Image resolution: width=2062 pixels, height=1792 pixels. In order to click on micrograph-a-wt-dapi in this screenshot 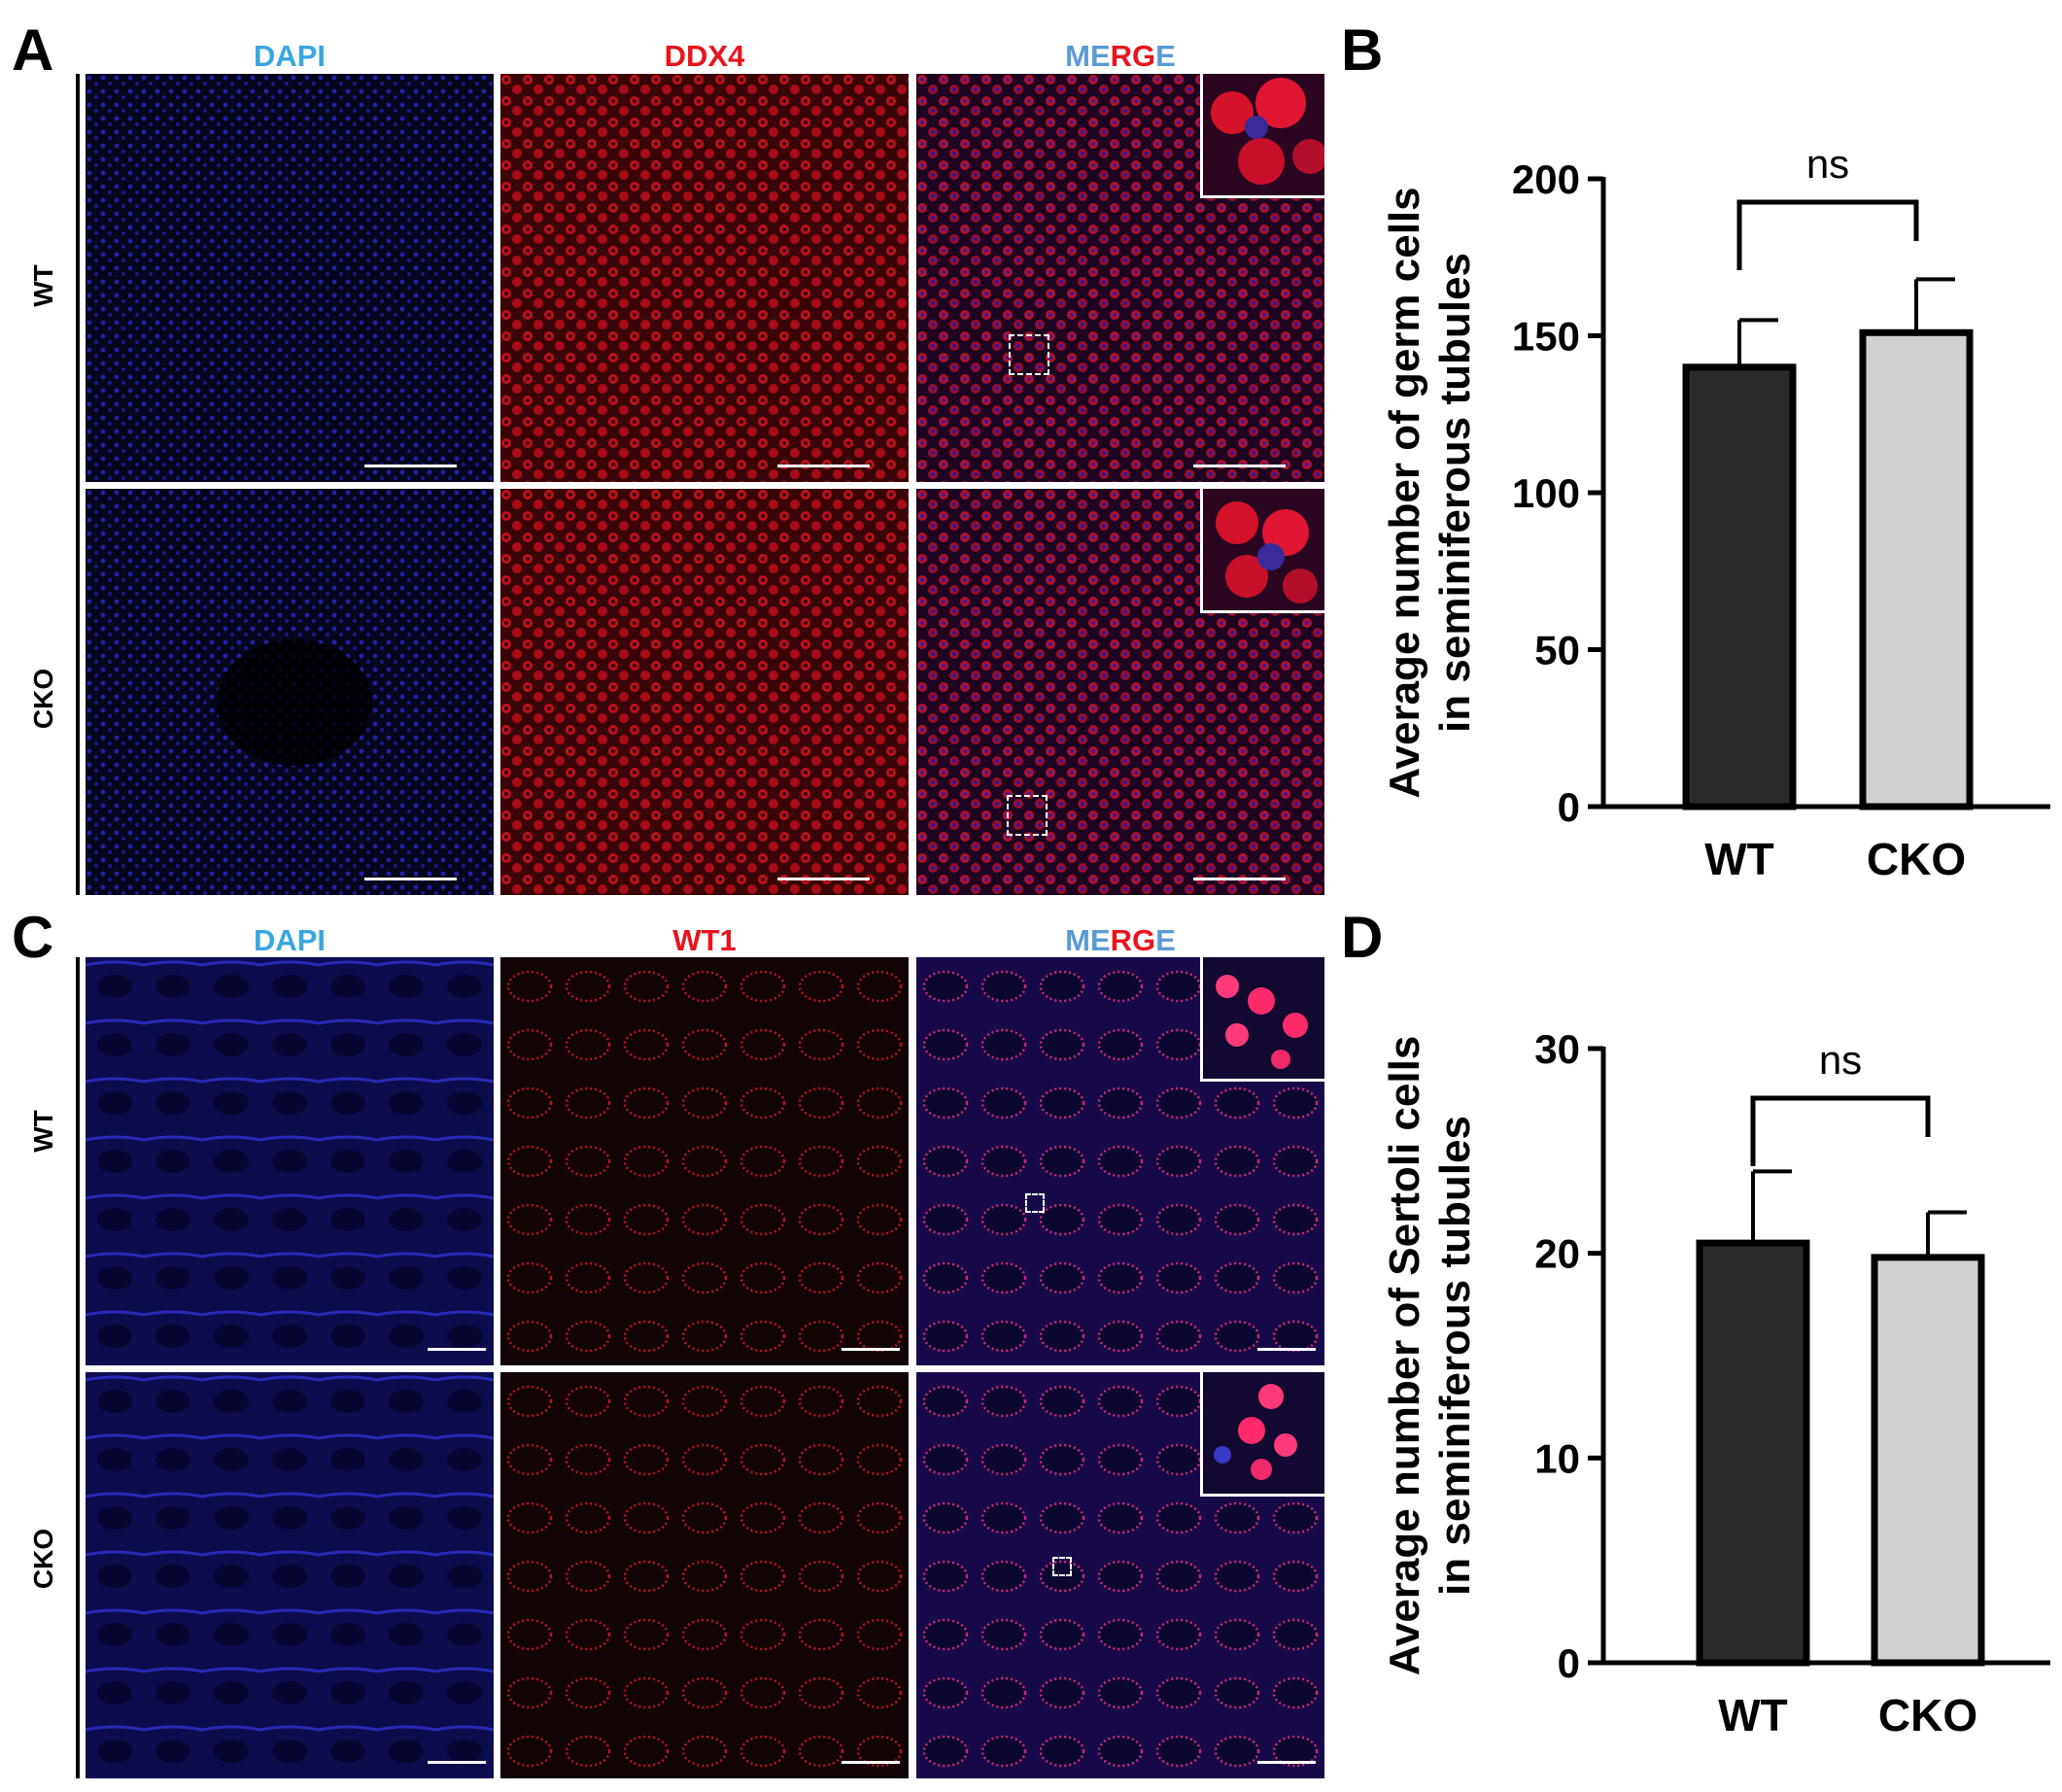, I will do `click(290, 278)`.